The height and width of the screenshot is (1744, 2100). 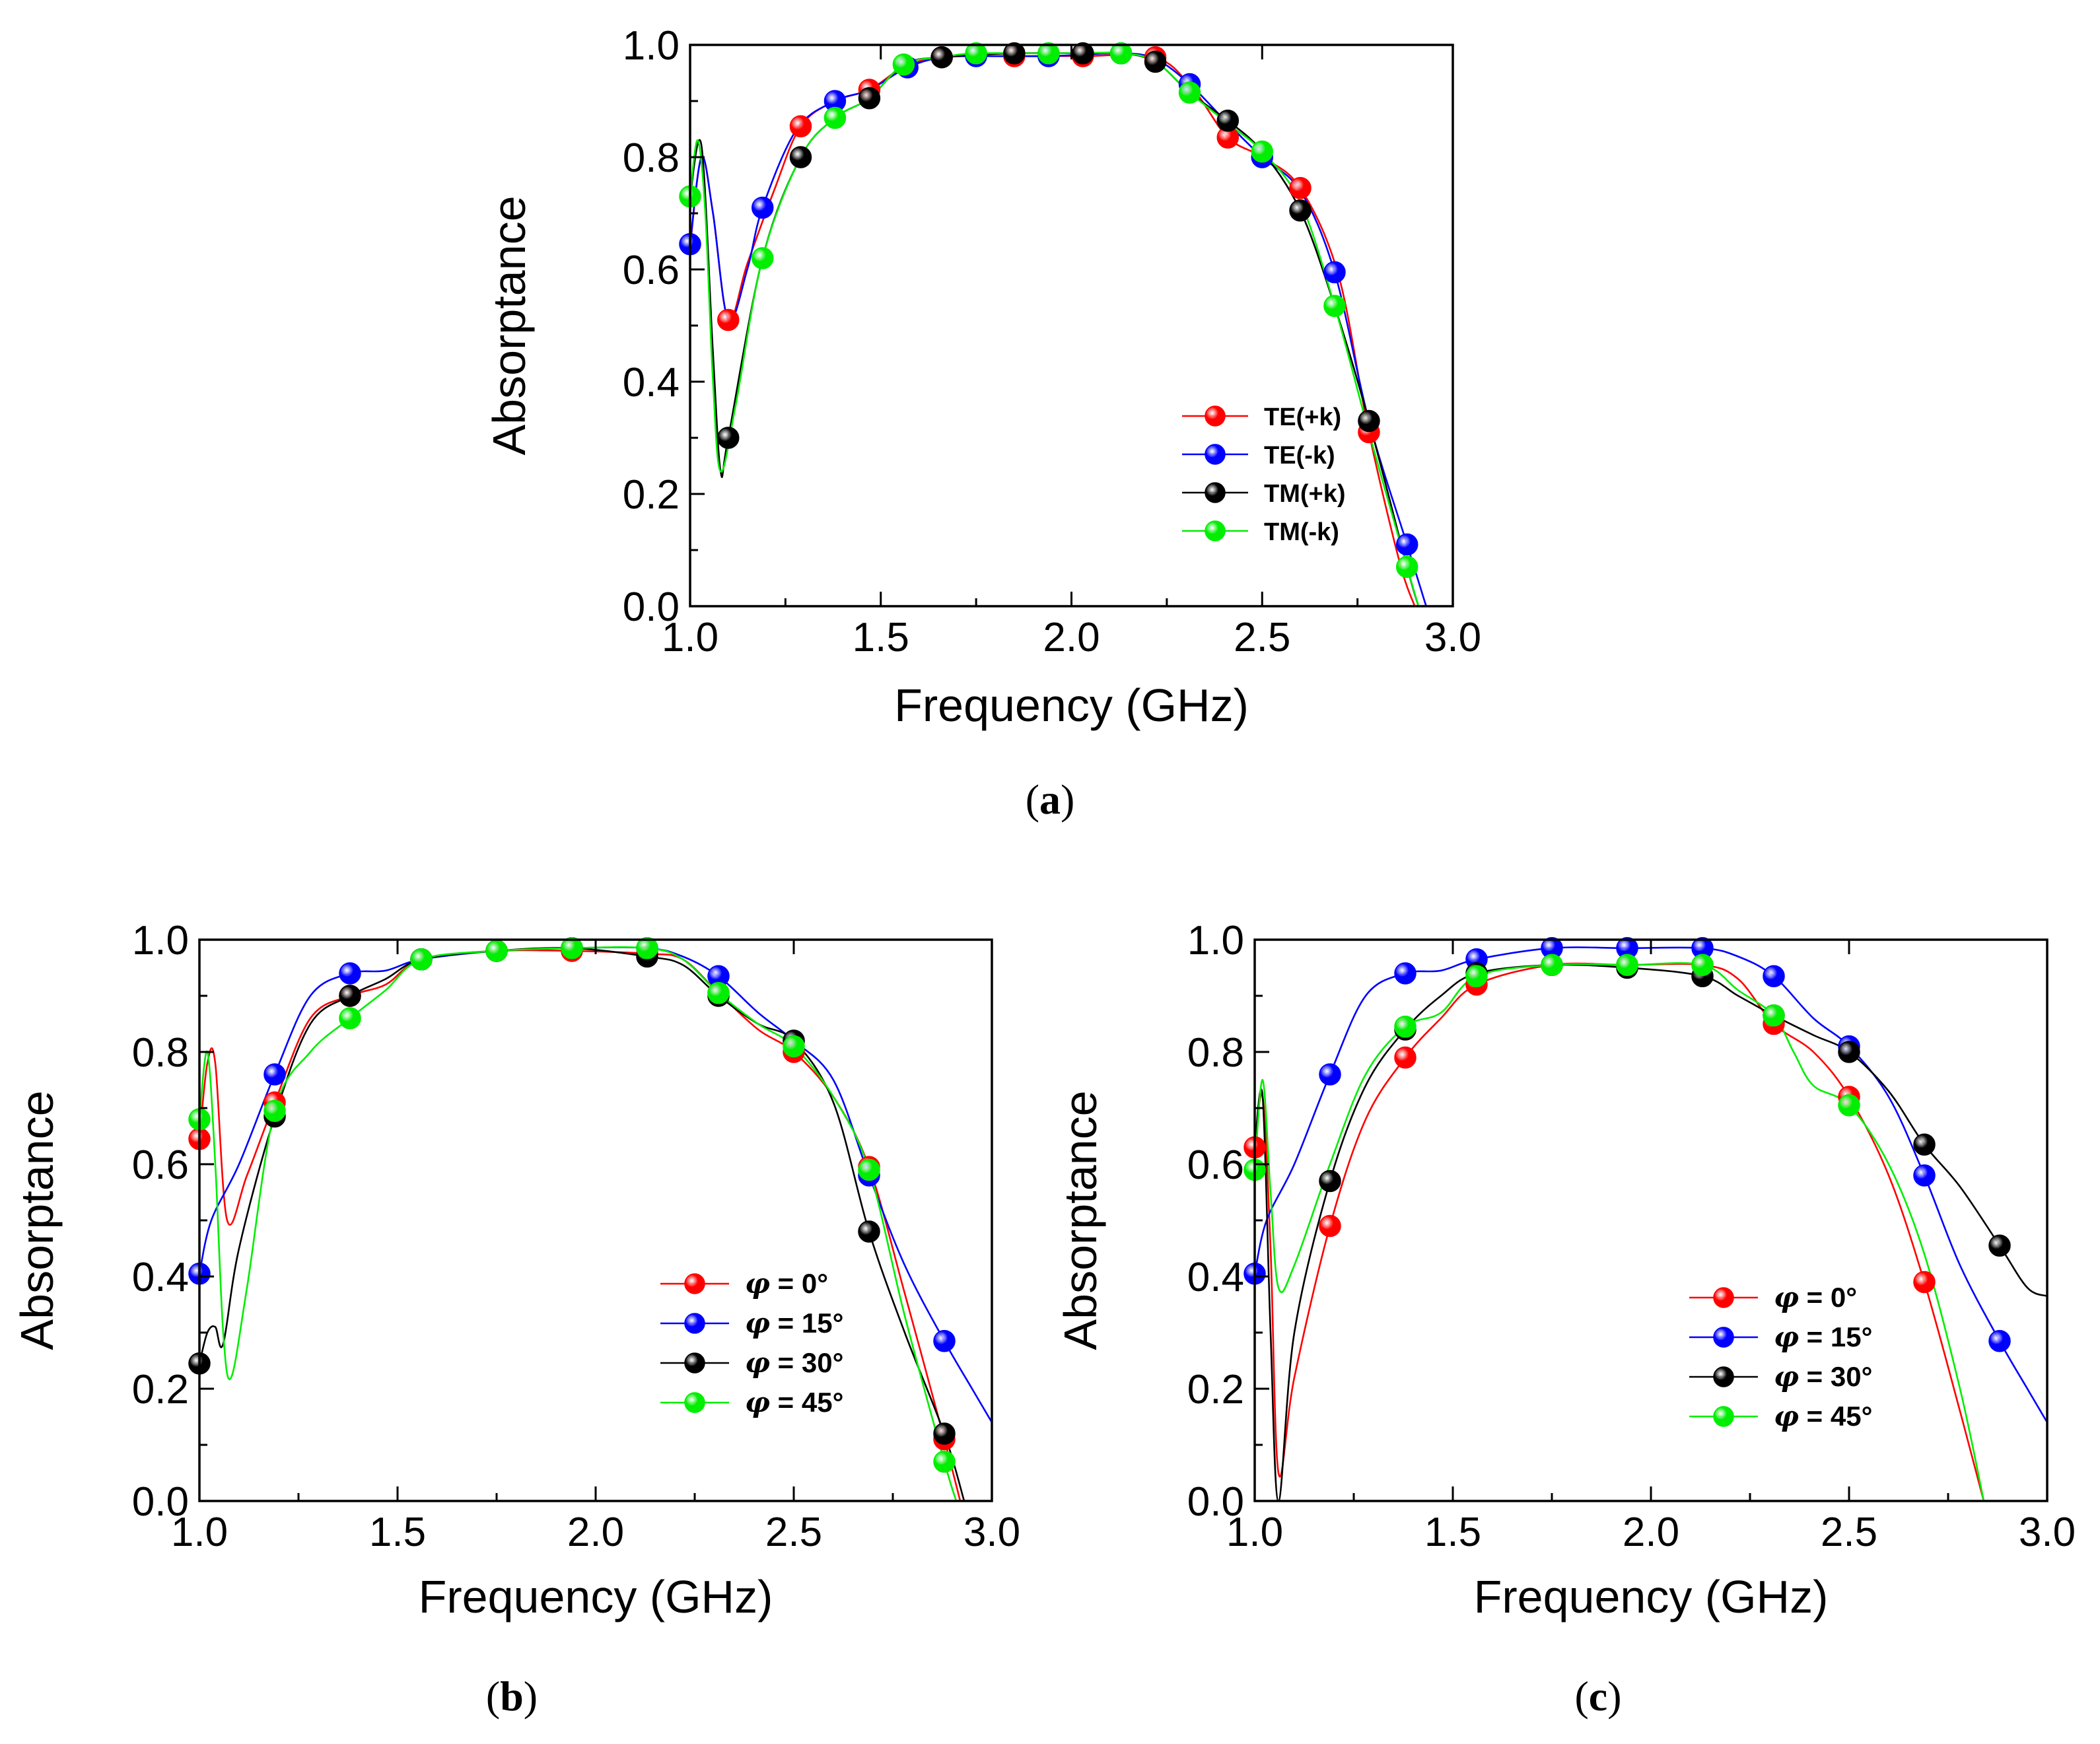 What do you see at coordinates (2047, 1532) in the screenshot?
I see `x-tick-label-c-5: 3.0` at bounding box center [2047, 1532].